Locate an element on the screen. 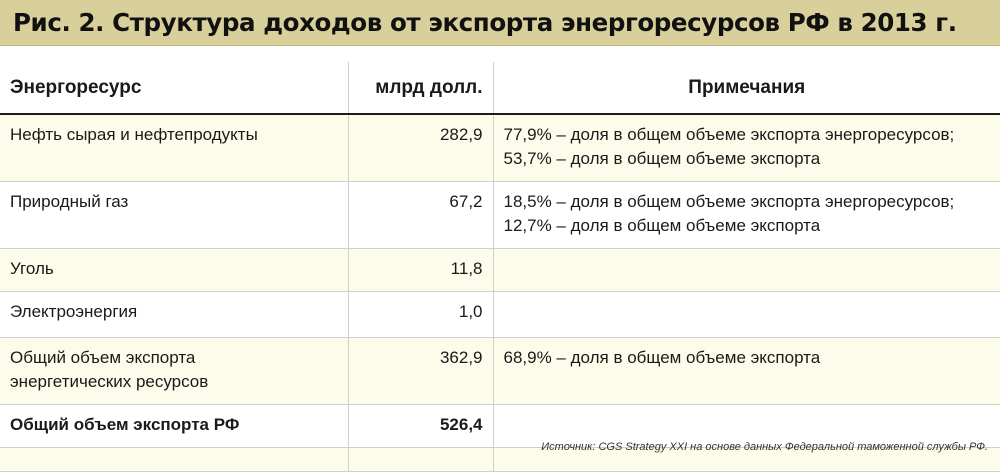 The image size is (1000, 472). resource-cell: Общий объем экспорта РФ is located at coordinates (174, 426).